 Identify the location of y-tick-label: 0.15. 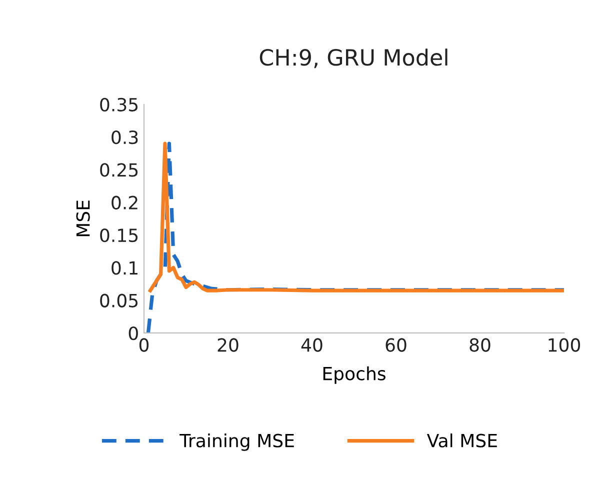
(119, 235).